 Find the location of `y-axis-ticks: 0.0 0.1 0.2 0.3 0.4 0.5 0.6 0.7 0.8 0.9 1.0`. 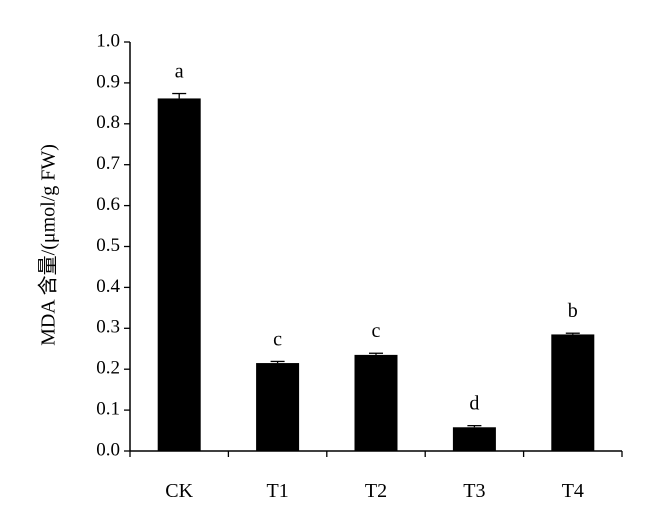

y-axis-ticks: 0.0 0.1 0.2 0.3 0.4 0.5 0.6 0.7 0.8 0.9 1.0 is located at coordinates (113, 245).